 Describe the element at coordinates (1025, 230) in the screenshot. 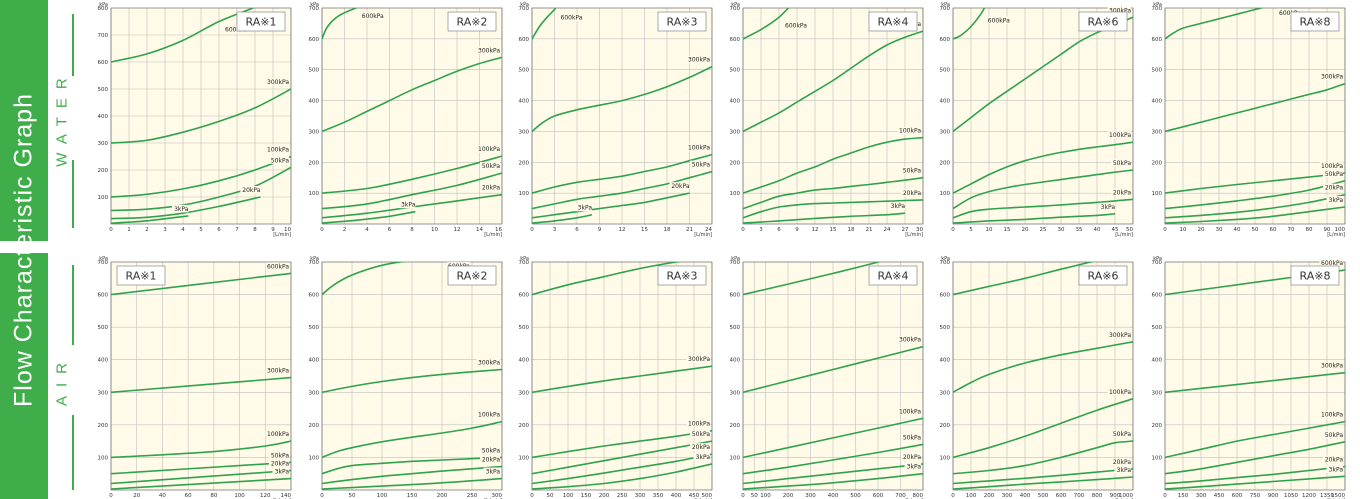

I see `x-tick-label: 20` at that location.